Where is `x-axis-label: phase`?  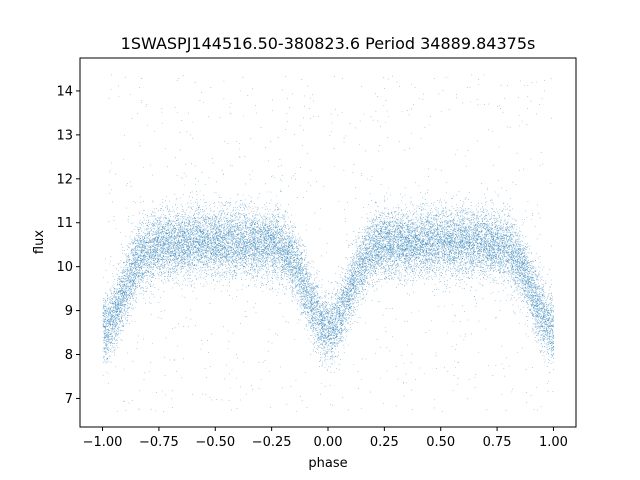
x-axis-label: phase is located at coordinates (327, 463).